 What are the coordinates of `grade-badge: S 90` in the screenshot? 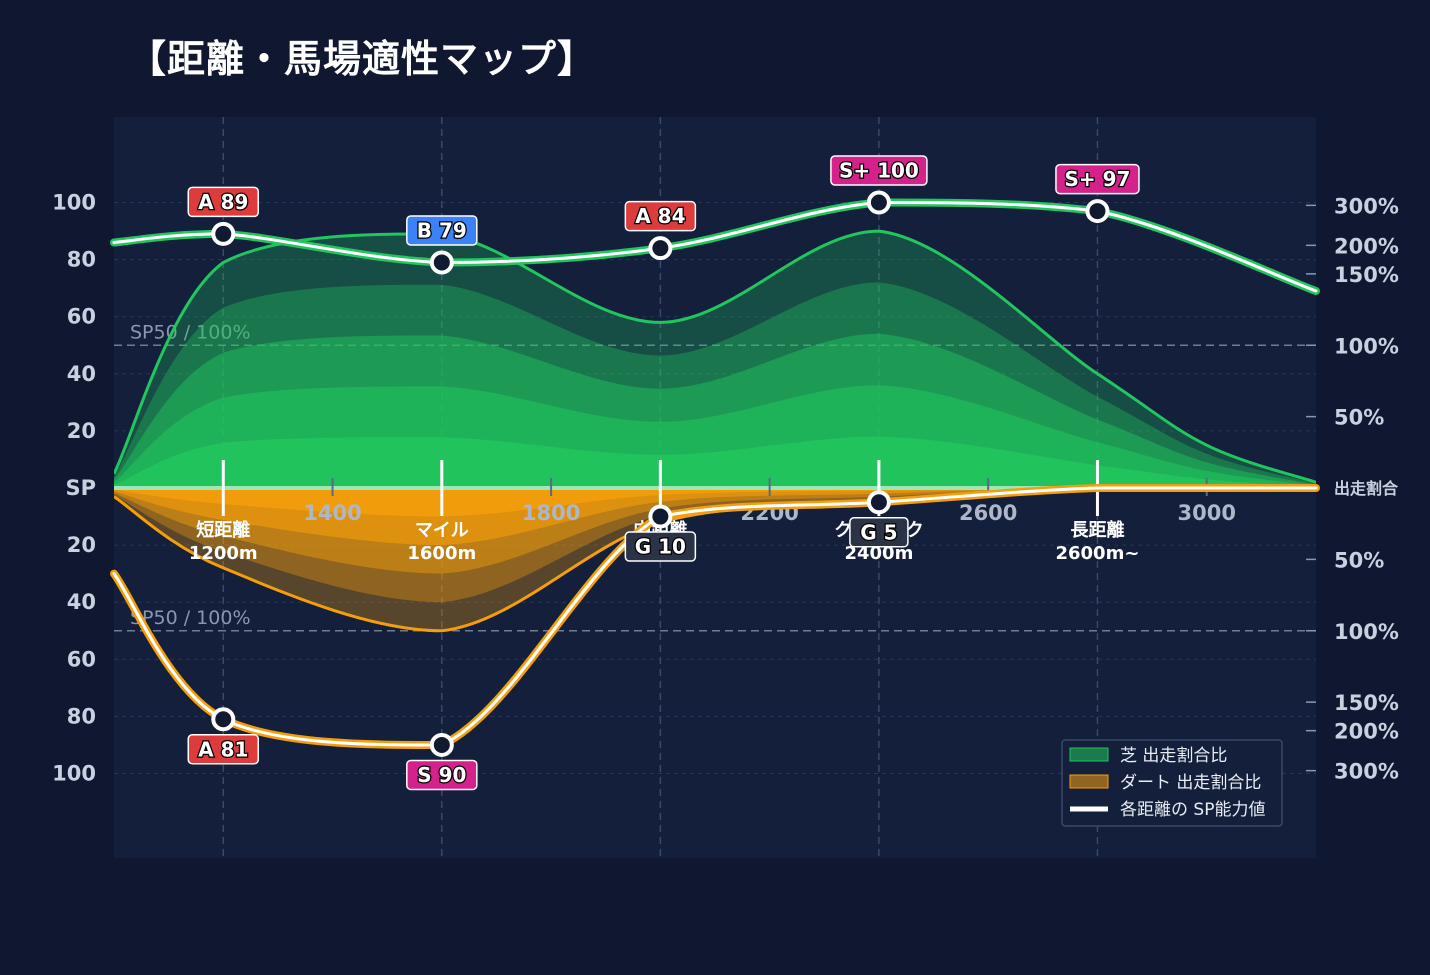 It's located at (442, 775).